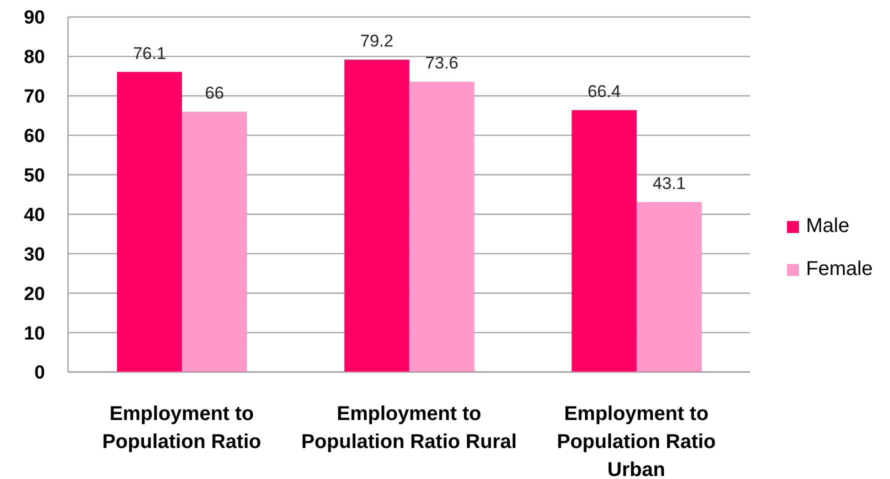  Describe the element at coordinates (34, 97) in the screenshot. I see `y-tick-label: 70` at that location.